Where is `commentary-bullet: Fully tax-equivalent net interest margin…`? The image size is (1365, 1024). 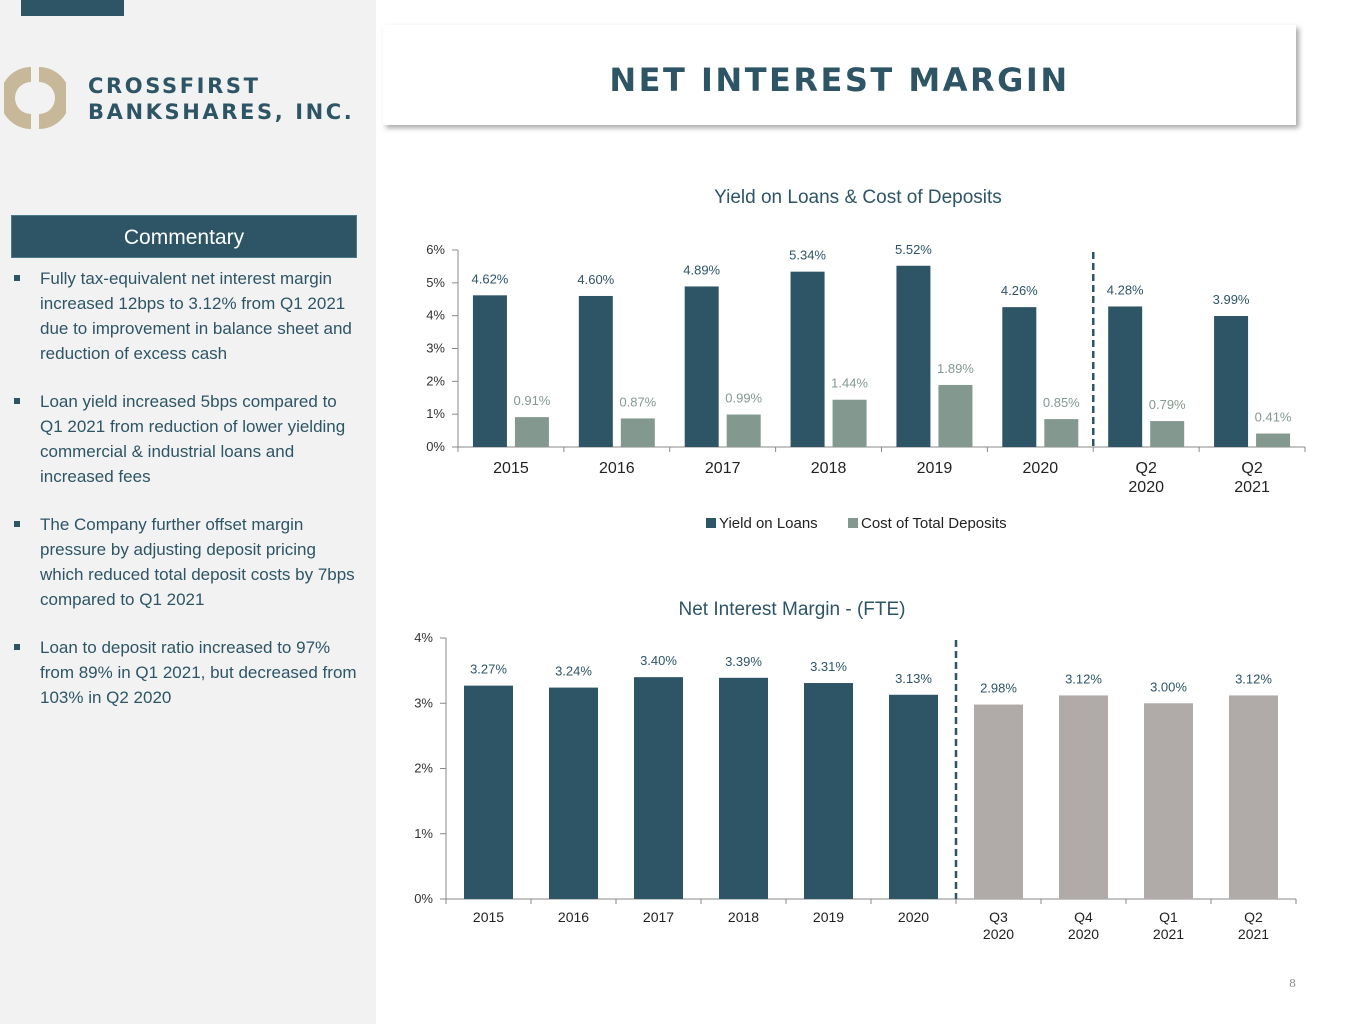
commentary-bullet: Fully tax-equivalent net interest margin… is located at coordinates (189, 316).